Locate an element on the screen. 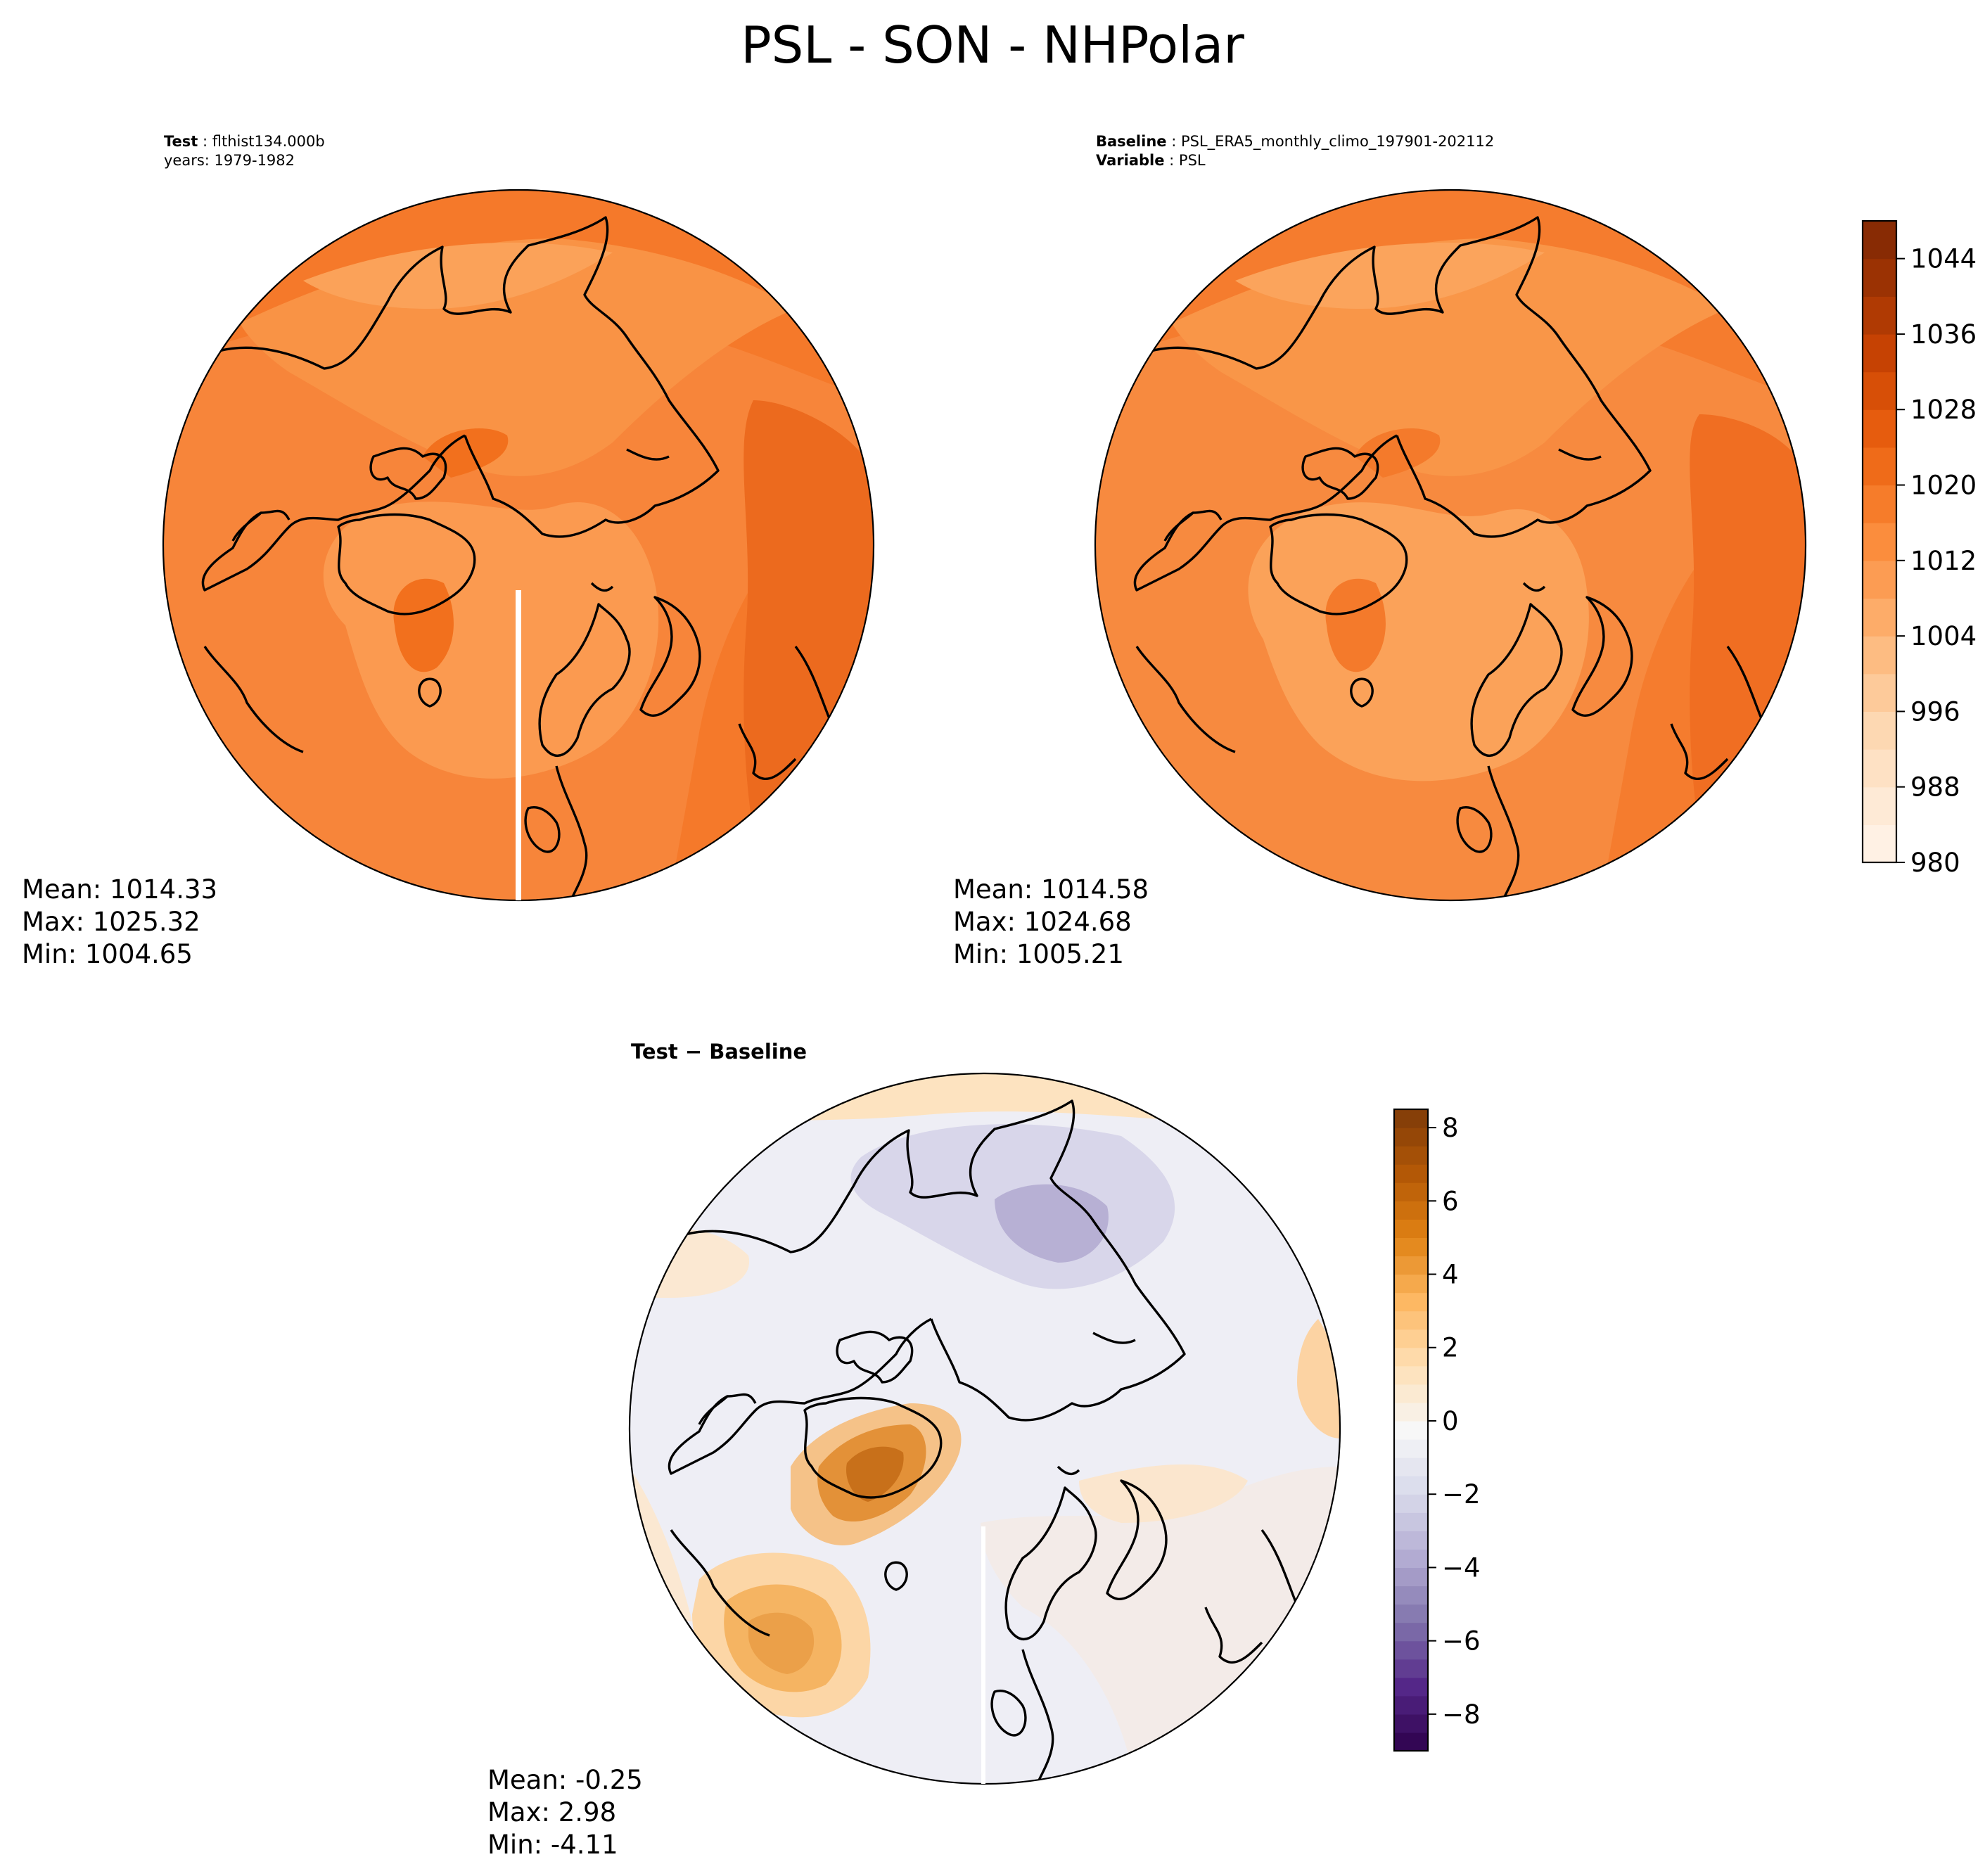 This screenshot has width=1985, height=1876. baseline-colorbar-tick-label: 988 is located at coordinates (1935, 787).